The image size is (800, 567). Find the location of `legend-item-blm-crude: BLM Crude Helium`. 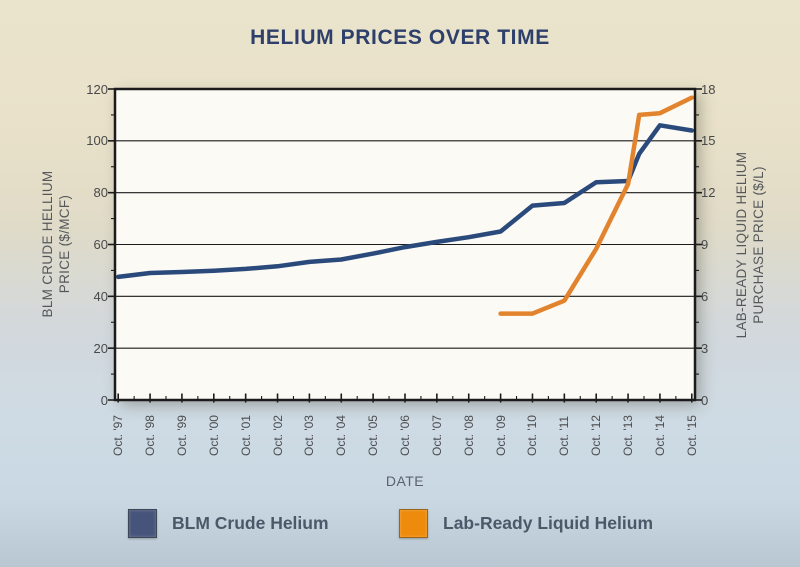

legend-item-blm-crude: BLM Crude Helium is located at coordinates (228, 523).